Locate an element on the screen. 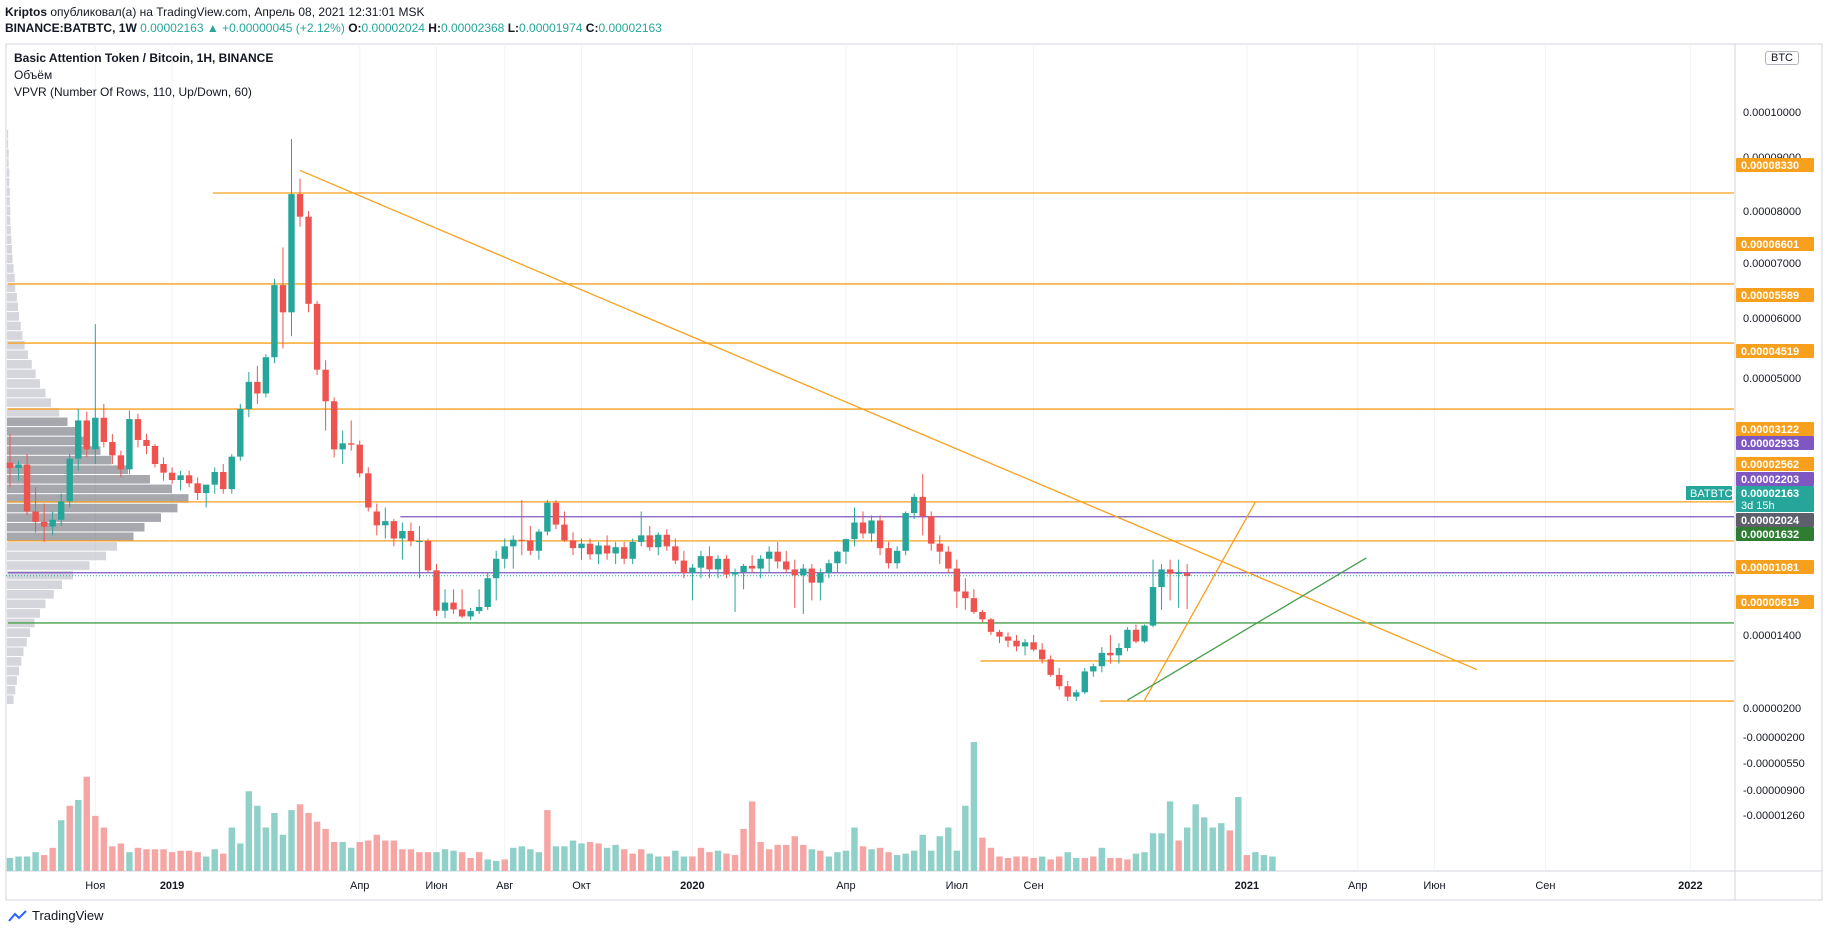 This screenshot has width=1828, height=935. price-tick-label: -0.00000550 is located at coordinates (1774, 764).